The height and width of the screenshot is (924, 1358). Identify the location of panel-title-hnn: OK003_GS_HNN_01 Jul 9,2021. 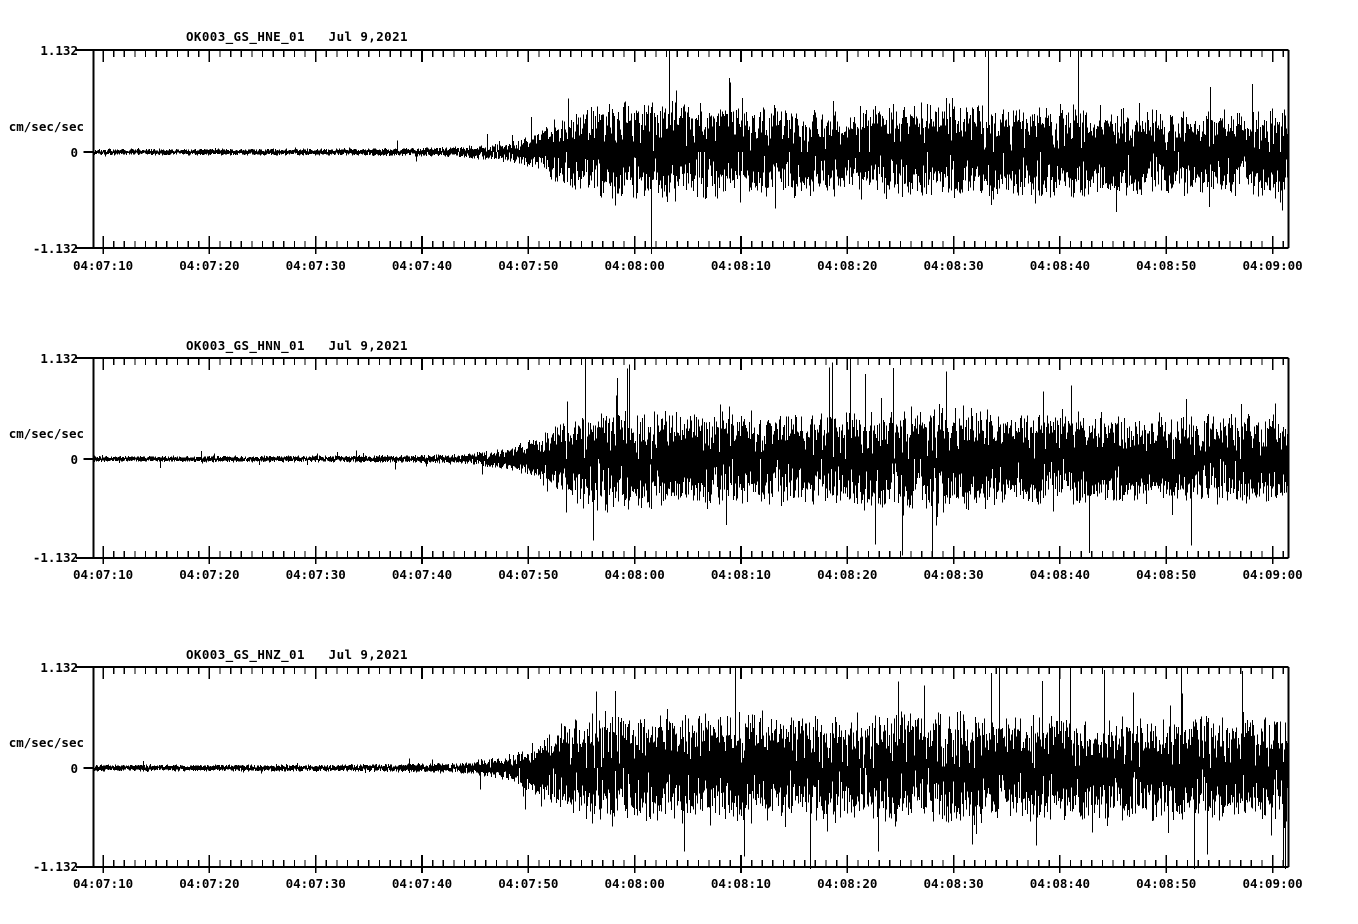
(297, 345).